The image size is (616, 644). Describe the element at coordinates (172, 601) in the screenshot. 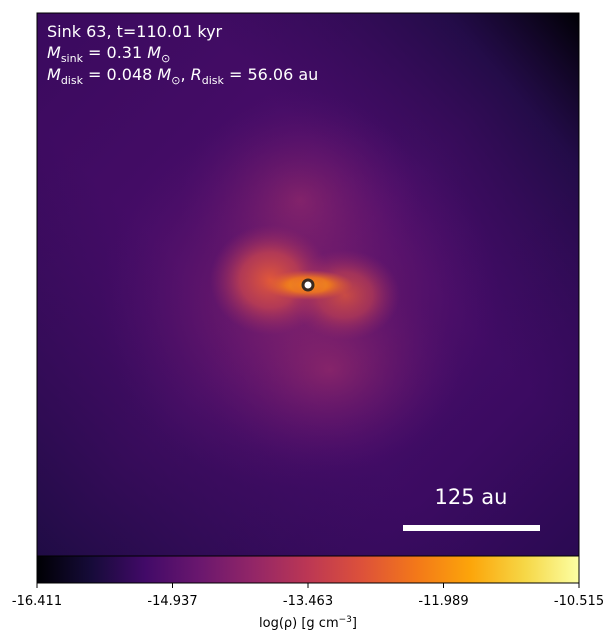

I see `colorbar-tick-label: -14.937` at that location.